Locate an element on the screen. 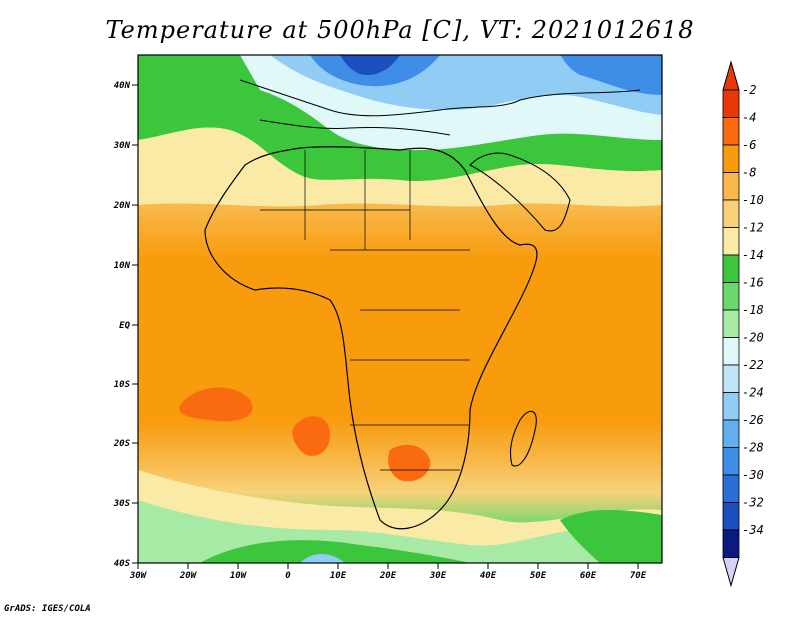 Image resolution: width=800 pixels, height=618 pixels. colorbar-label: -34 is located at coordinates (753, 530).